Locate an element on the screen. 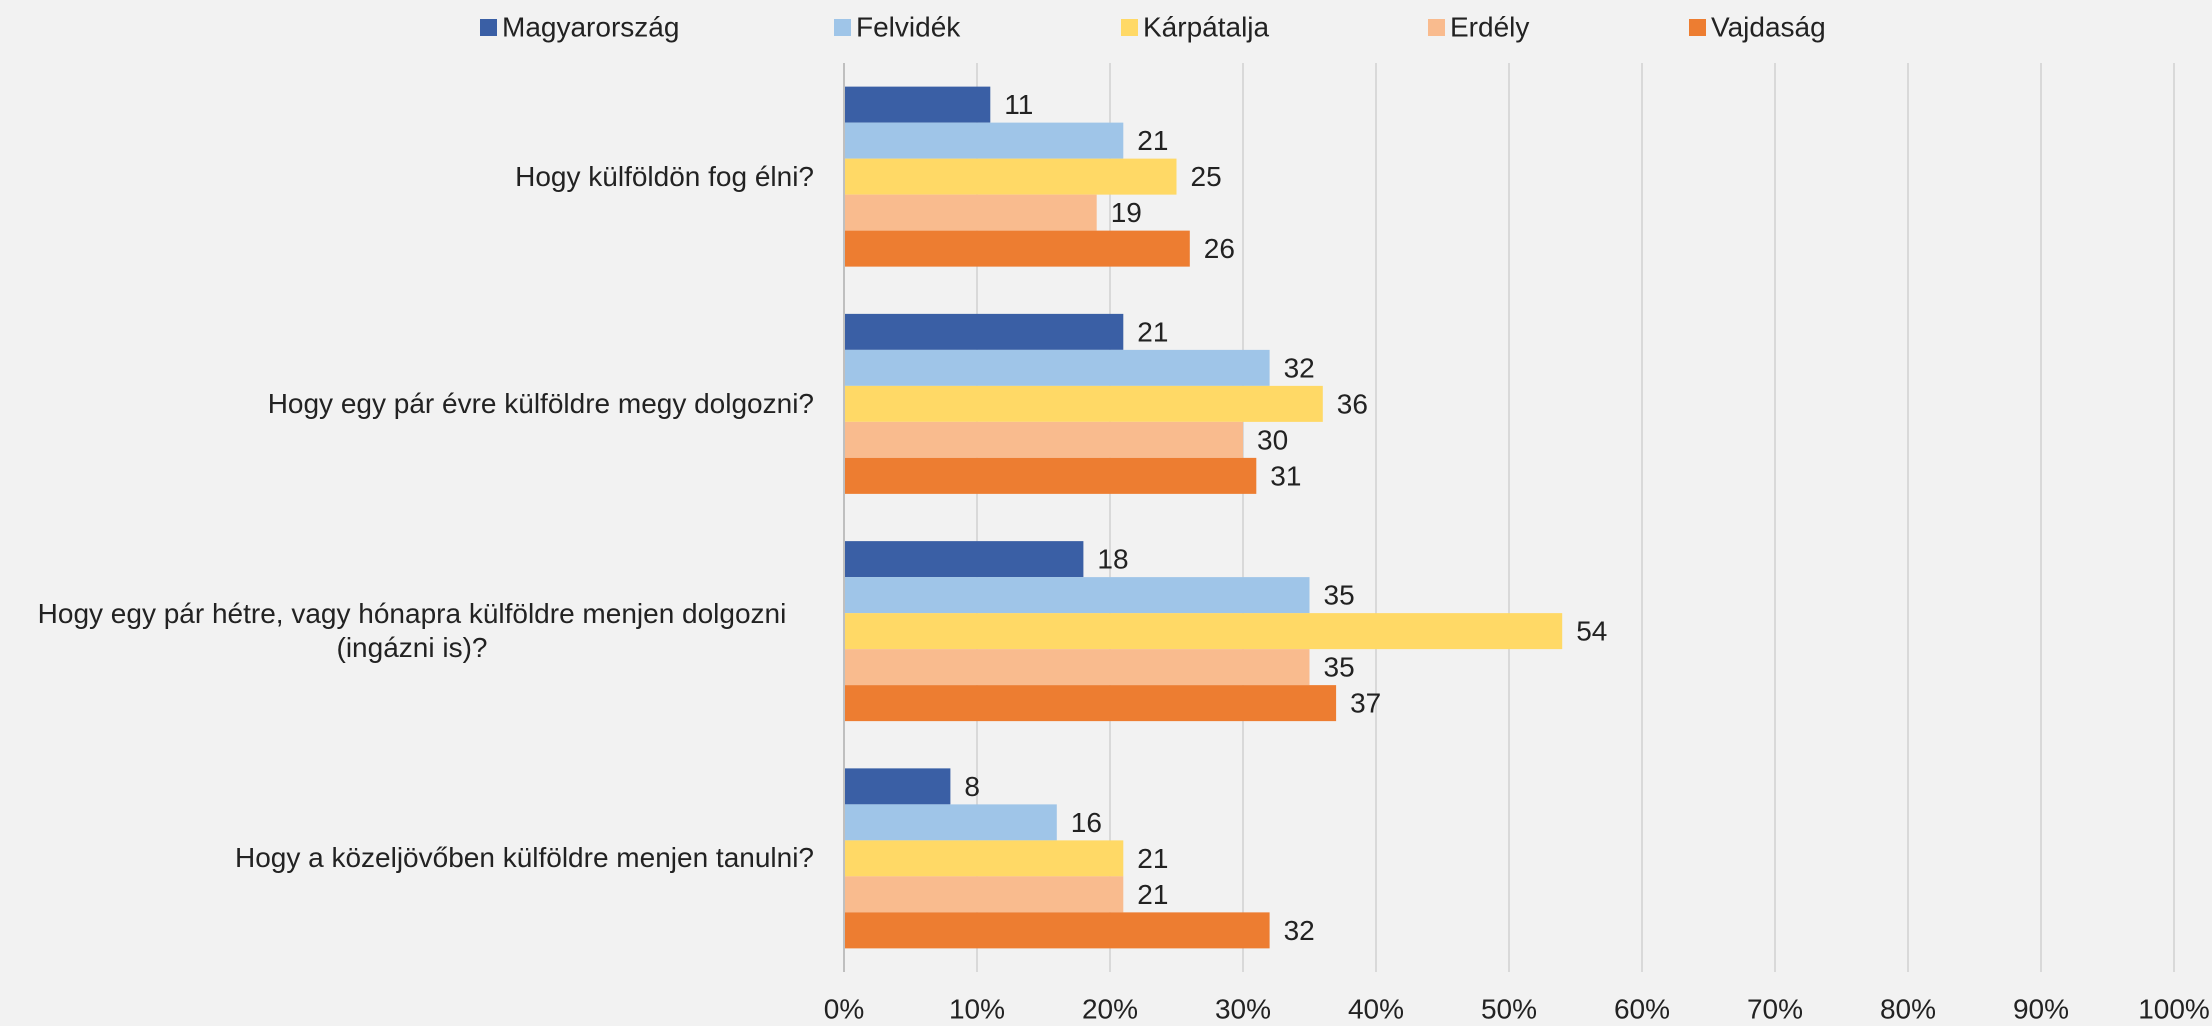 This screenshot has height=1026, width=2212. value-label: 18 is located at coordinates (1112, 559).